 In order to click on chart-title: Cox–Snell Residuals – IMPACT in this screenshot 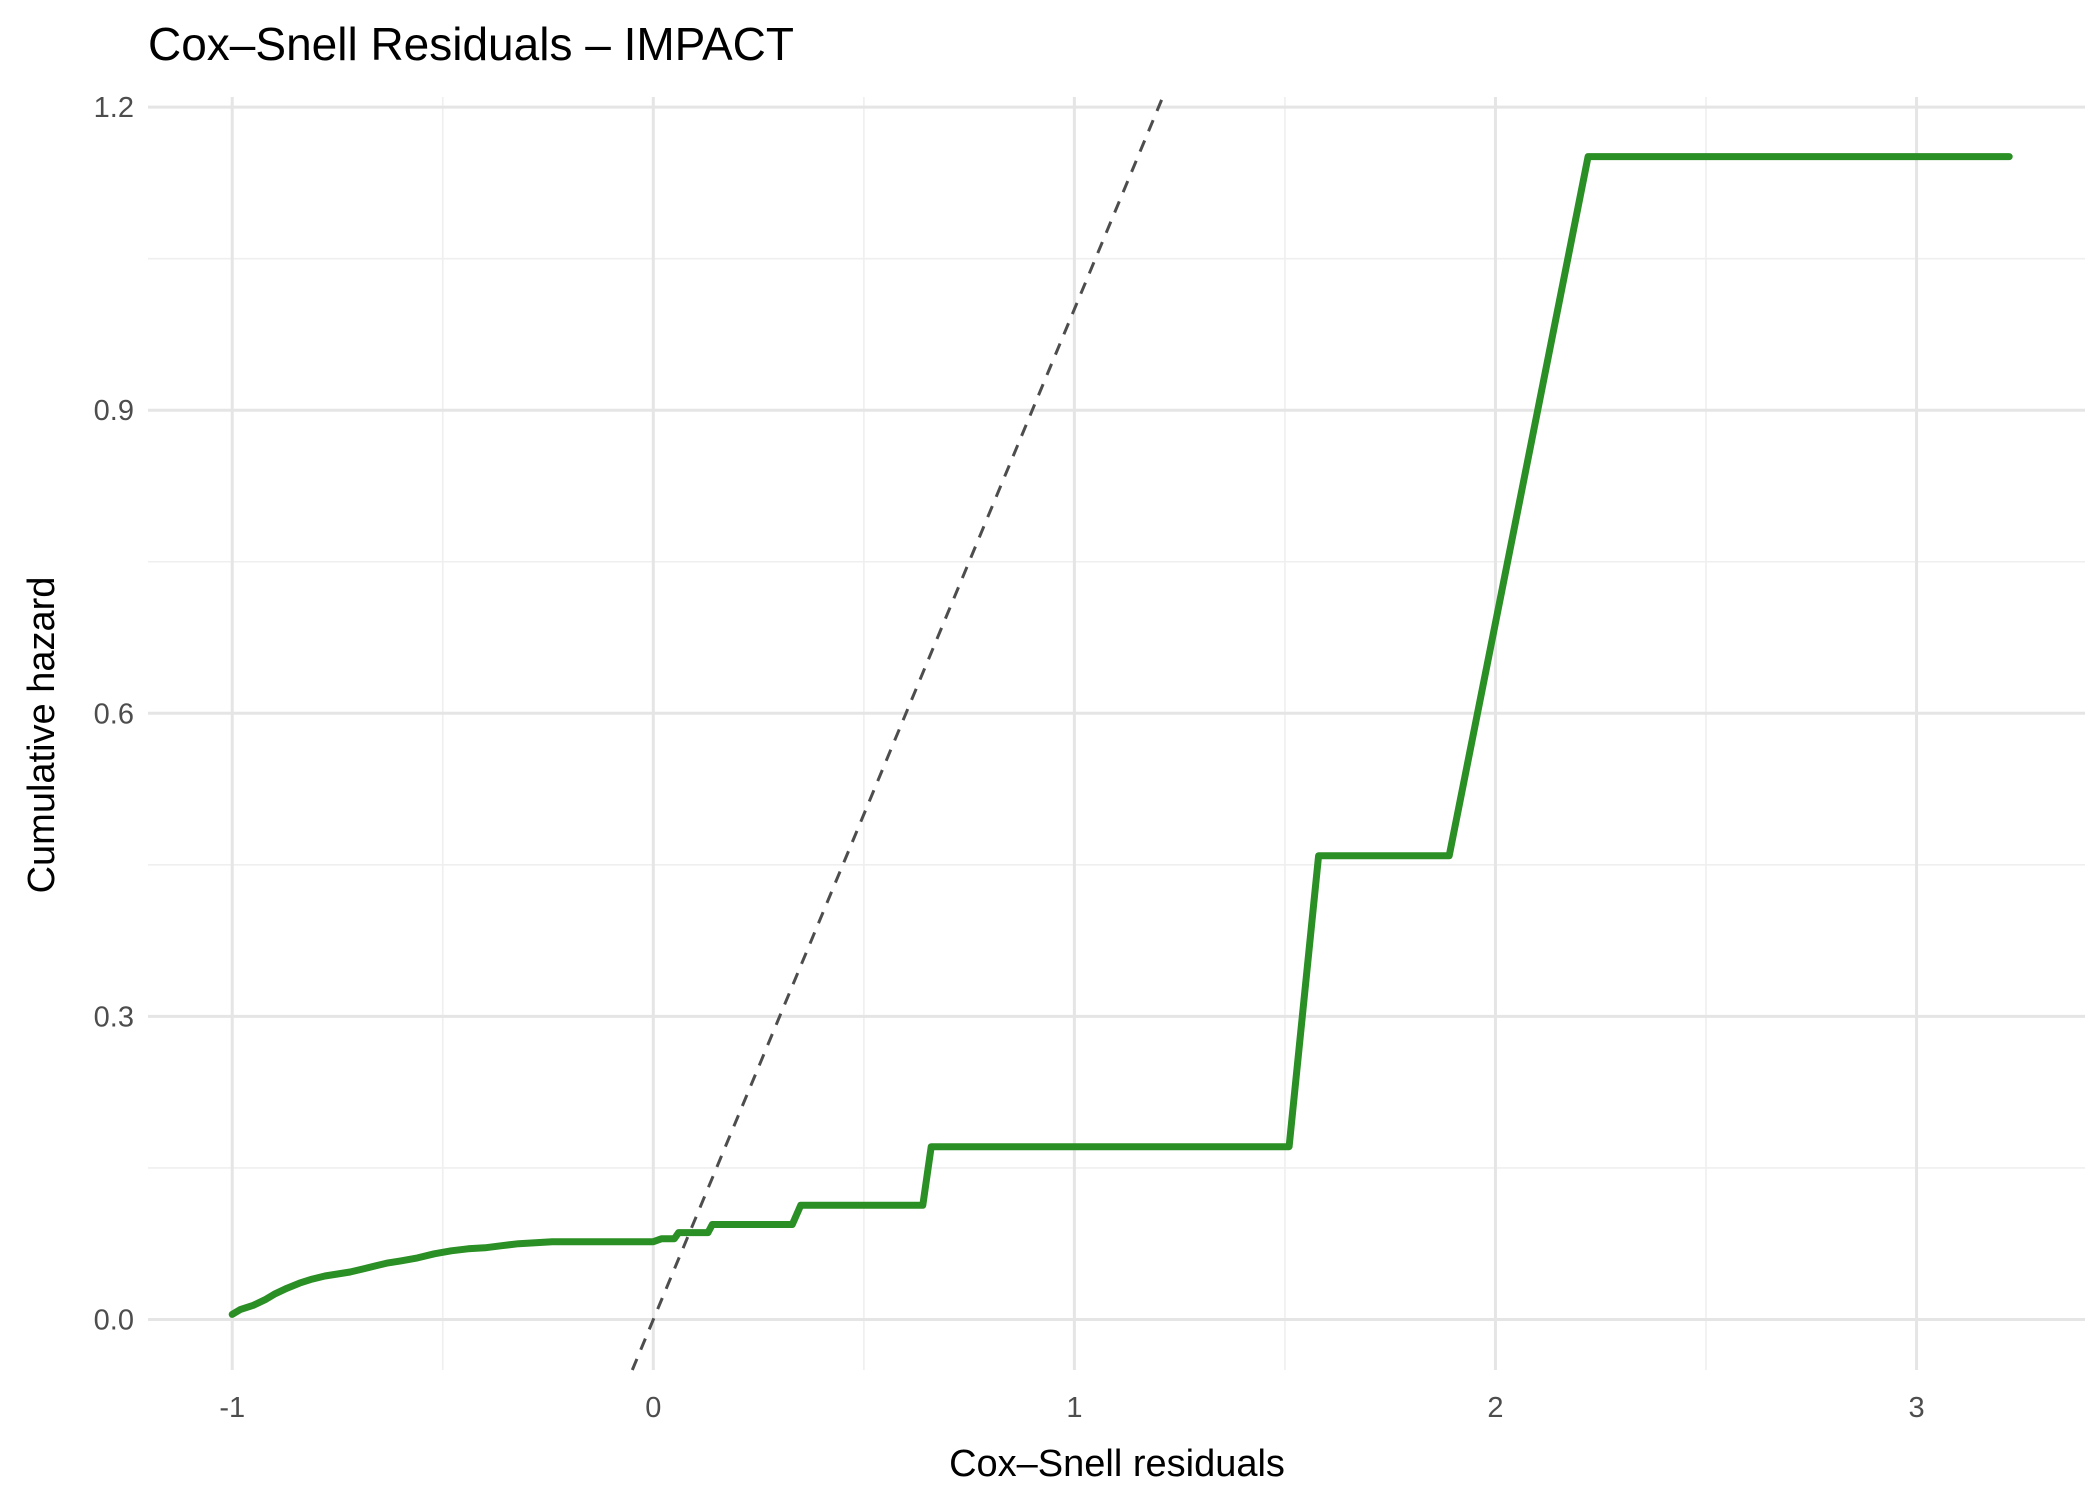, I will do `click(471, 44)`.